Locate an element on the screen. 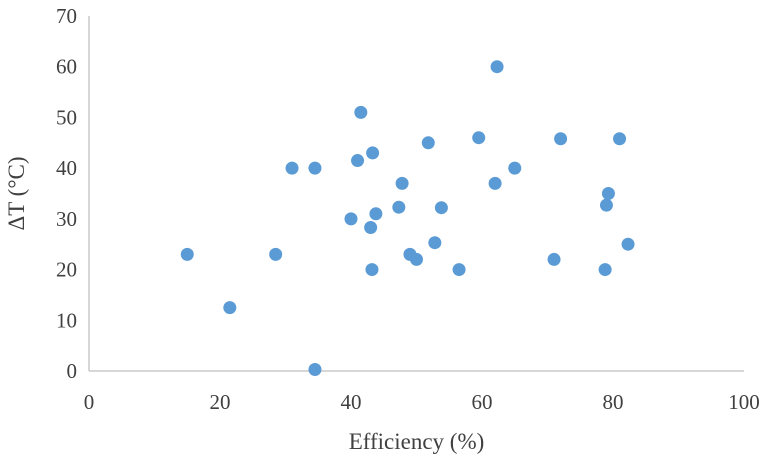 Image resolution: width=774 pixels, height=462 pixels. y-tick-label: 70 is located at coordinates (66, 16).